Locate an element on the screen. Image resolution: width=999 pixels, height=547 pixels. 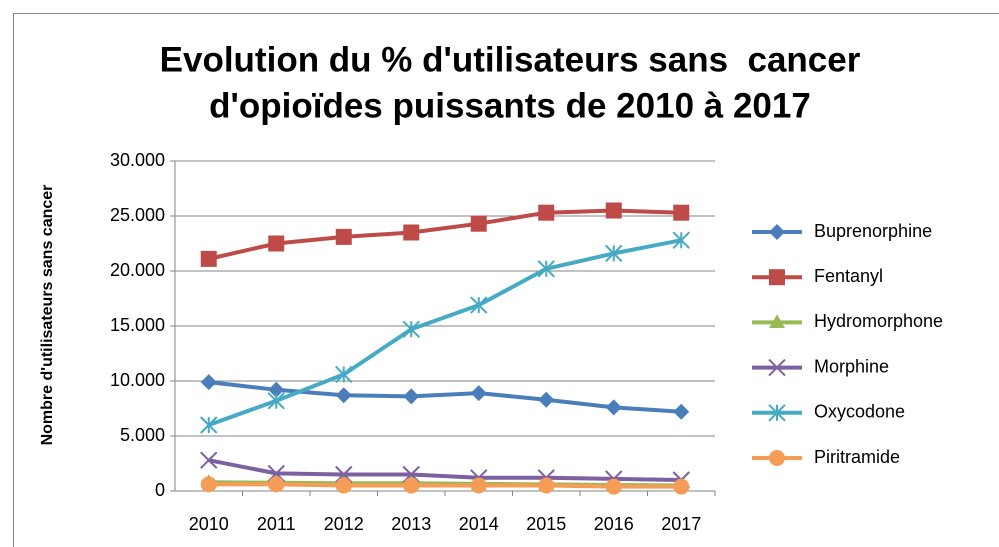
legend-label: Buprenorphine is located at coordinates (873, 231).